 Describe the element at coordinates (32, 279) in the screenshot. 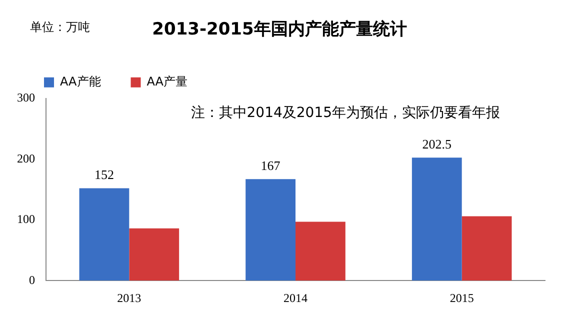

I see `y-tick-label: 0` at that location.